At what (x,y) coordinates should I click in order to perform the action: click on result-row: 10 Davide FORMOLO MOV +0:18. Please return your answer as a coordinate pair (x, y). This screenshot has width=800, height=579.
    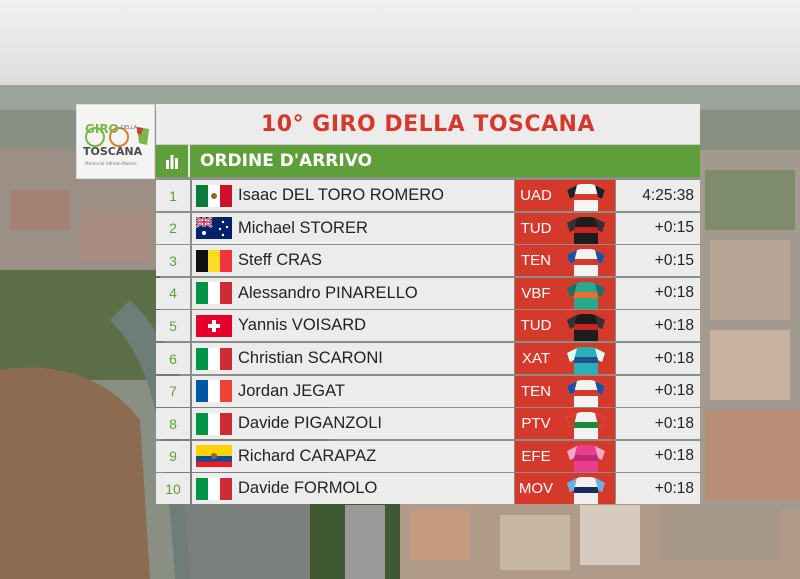
    Looking at the image, I should click on (428, 489).